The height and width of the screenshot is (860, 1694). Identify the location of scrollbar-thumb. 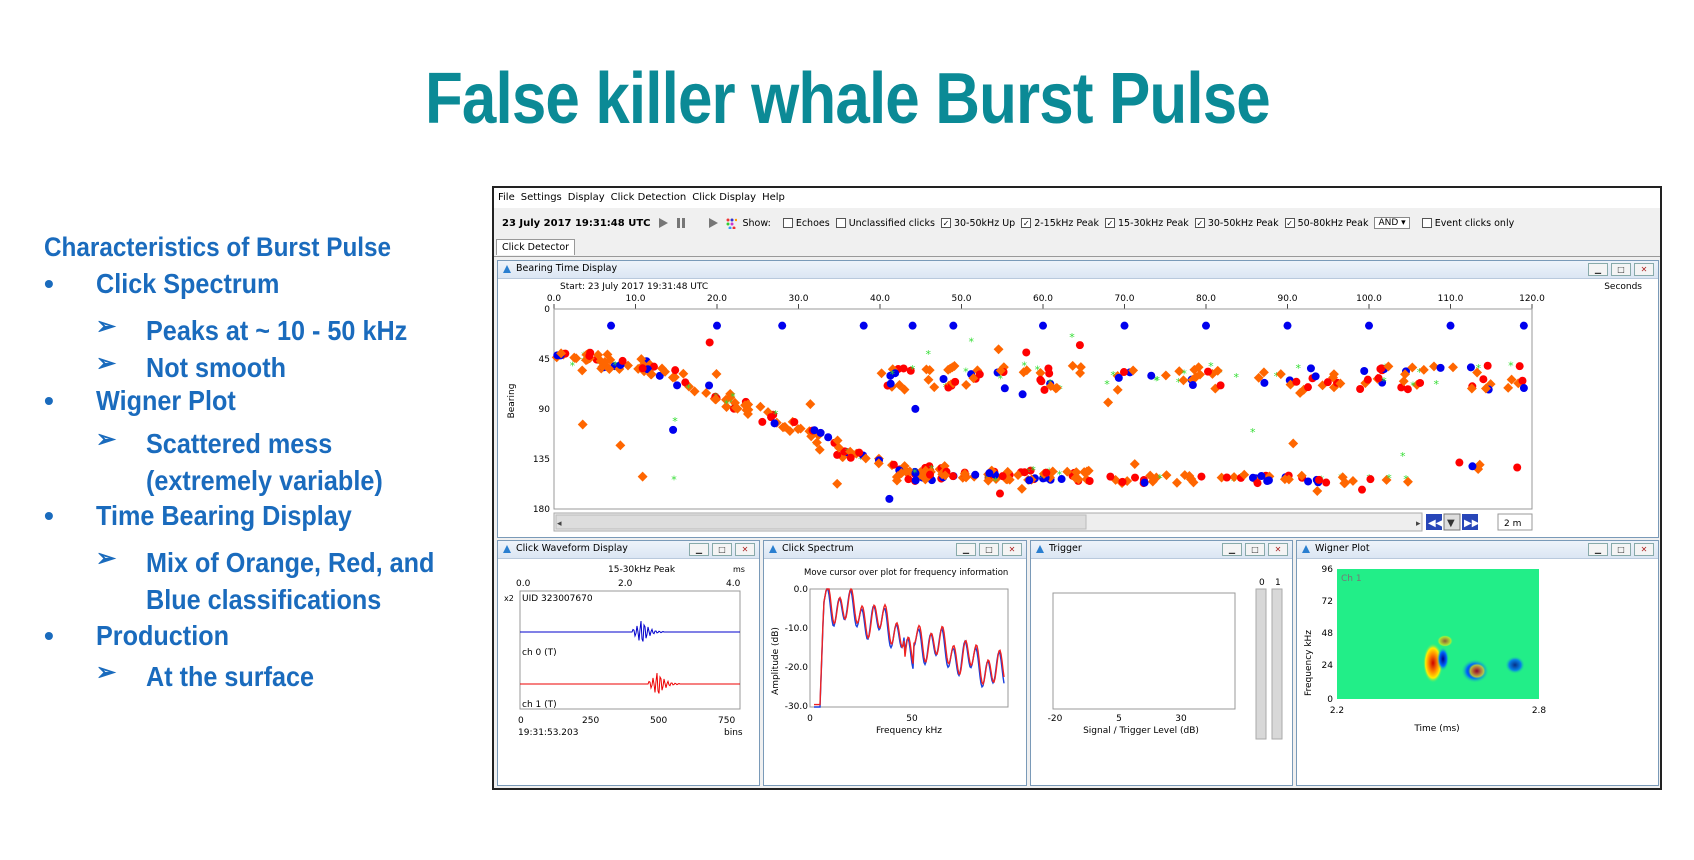
(821, 522).